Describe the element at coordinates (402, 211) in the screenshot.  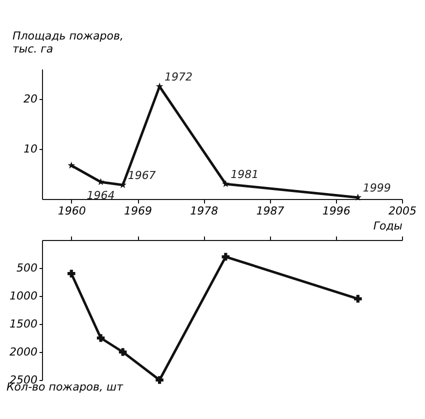
I see `x-tick-label: 2005` at that location.